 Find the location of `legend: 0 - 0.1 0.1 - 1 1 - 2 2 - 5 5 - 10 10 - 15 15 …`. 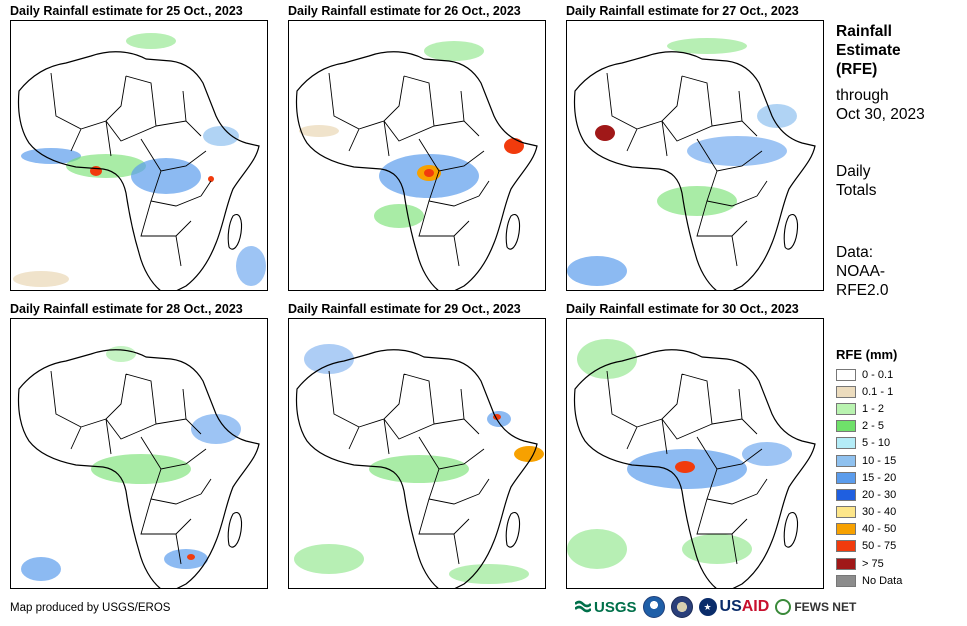

legend: 0 - 0.1 0.1 - 1 1 - 2 2 - 5 5 - 10 10 - 15 15 … is located at coordinates (869, 477).